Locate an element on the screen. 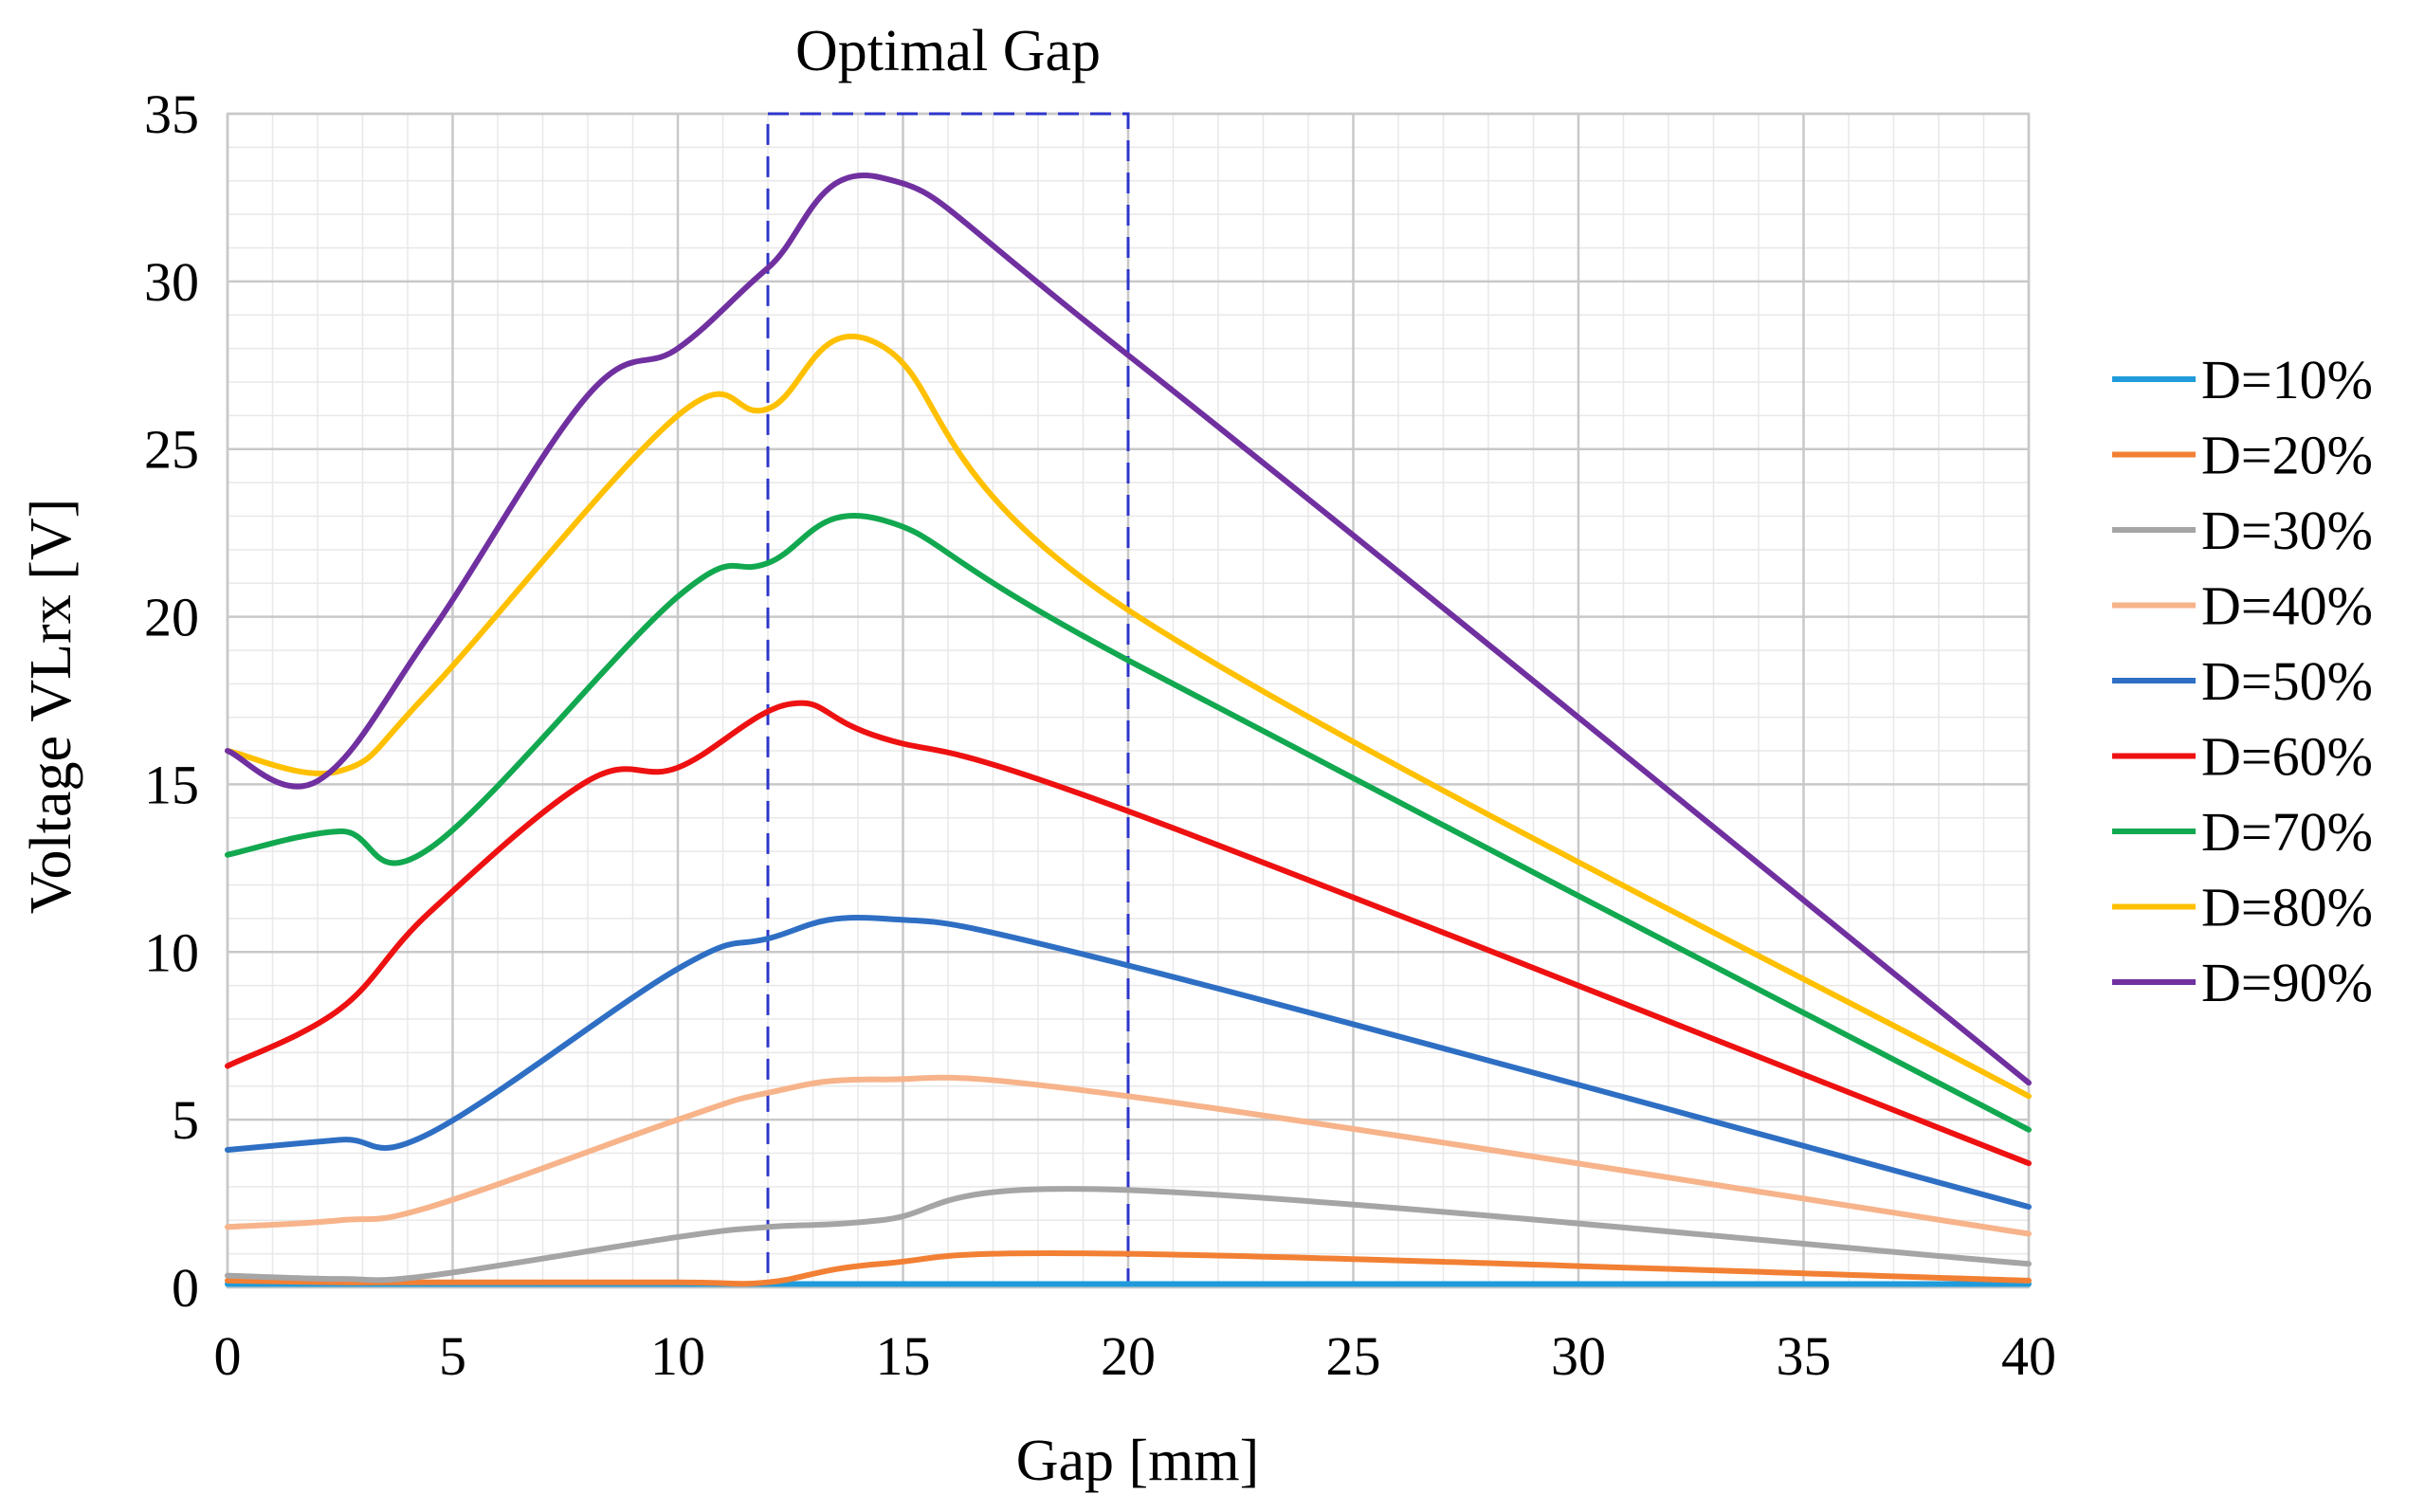  legend-item: D=40% is located at coordinates (2242, 606).